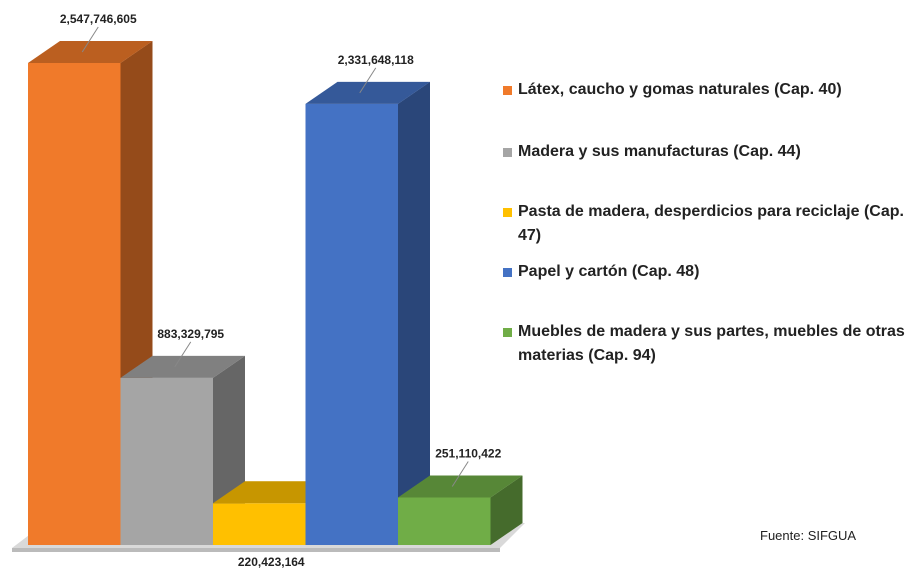 Image resolution: width=924 pixels, height=571 pixels. What do you see at coordinates (712, 272) in the screenshot?
I see `legend-item: Papel y cartón (Cap. 48)` at bounding box center [712, 272].